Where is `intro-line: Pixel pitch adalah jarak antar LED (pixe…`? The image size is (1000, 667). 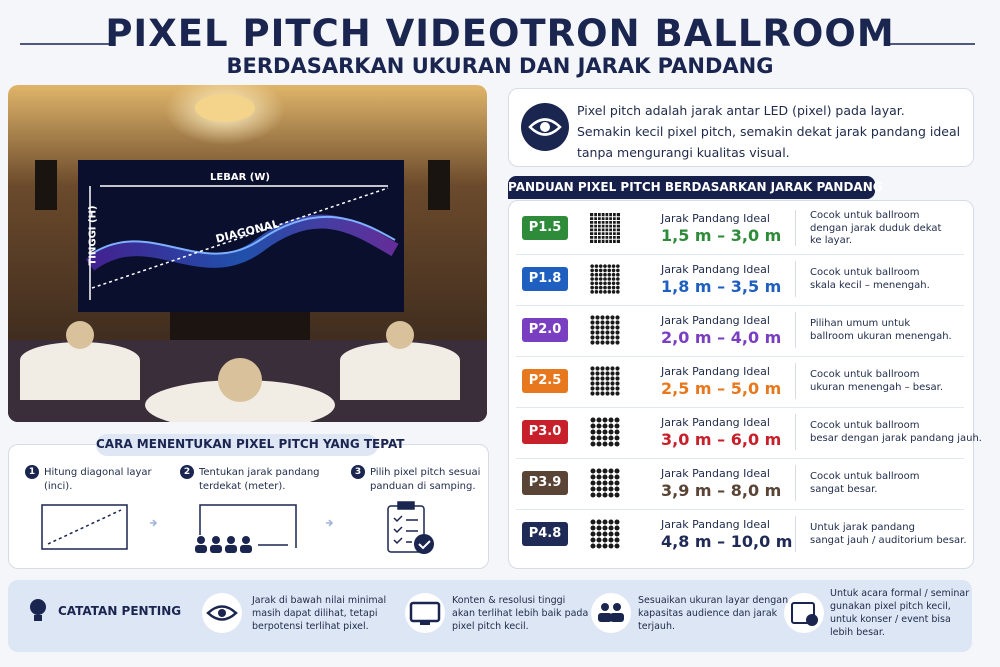
intro-line: Pixel pitch adalah jarak antar LED (pixe… is located at coordinates (741, 110).